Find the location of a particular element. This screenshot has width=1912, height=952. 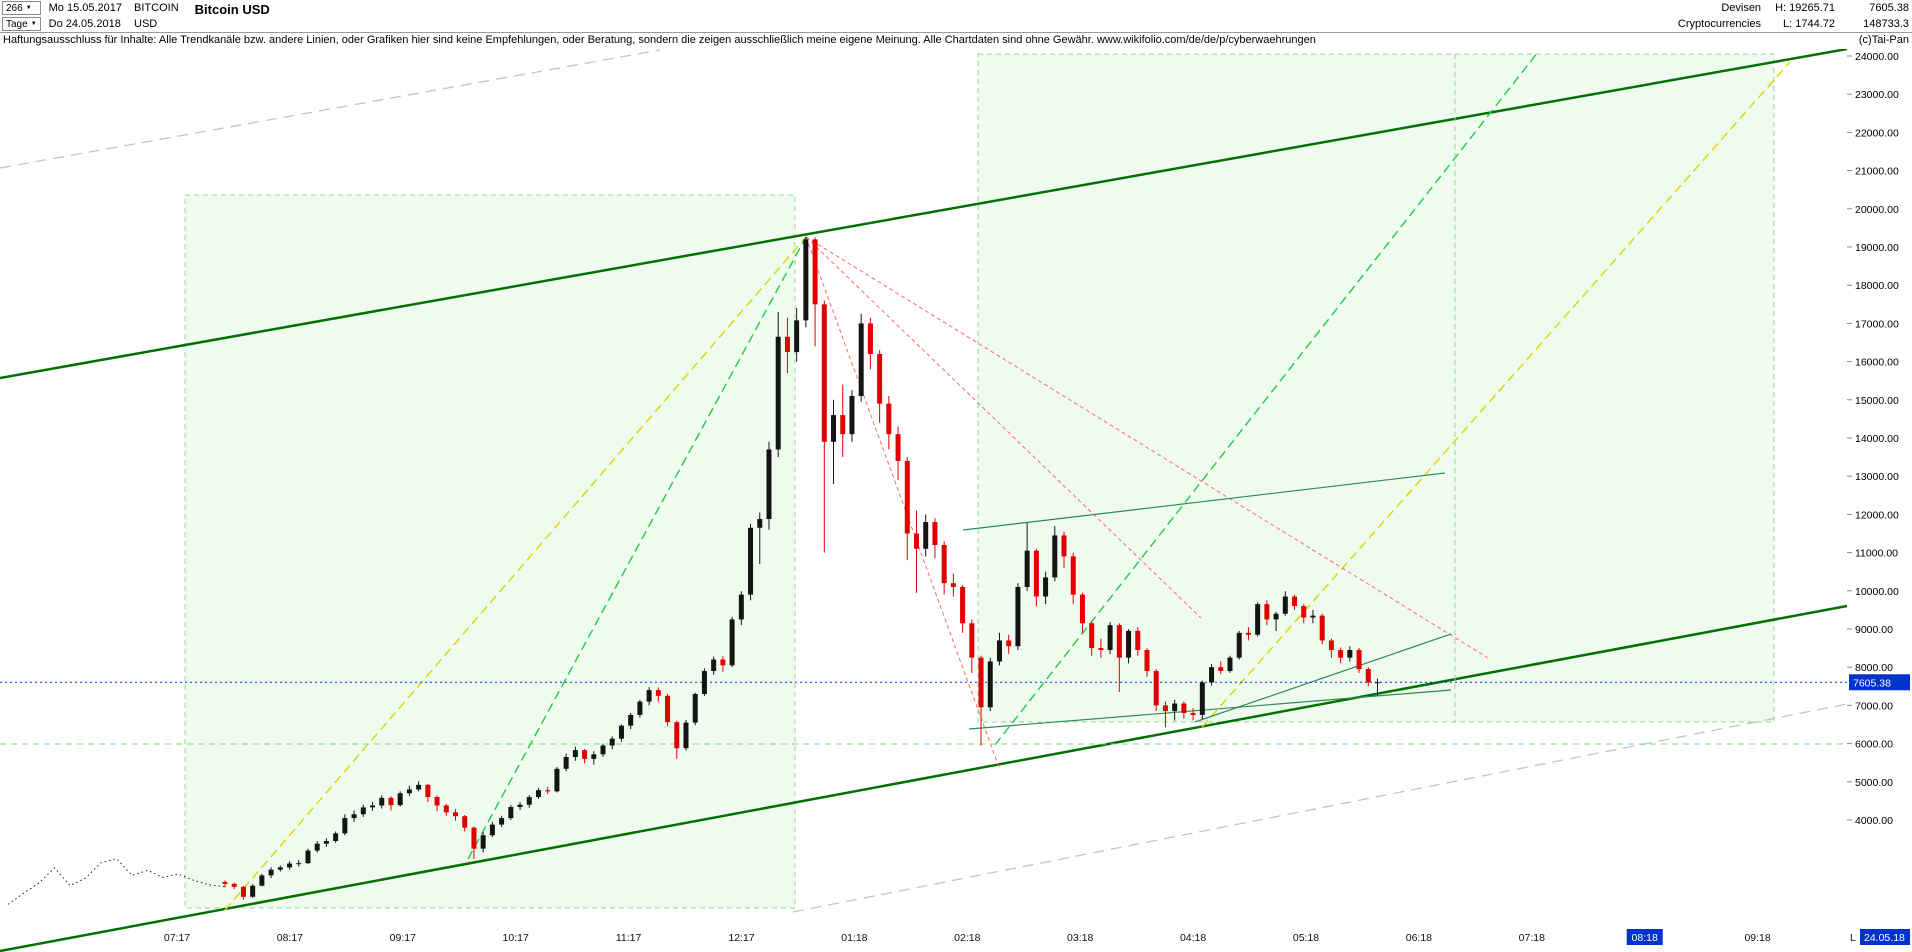

x-axis-label: 03:18 is located at coordinates (1080, 938).